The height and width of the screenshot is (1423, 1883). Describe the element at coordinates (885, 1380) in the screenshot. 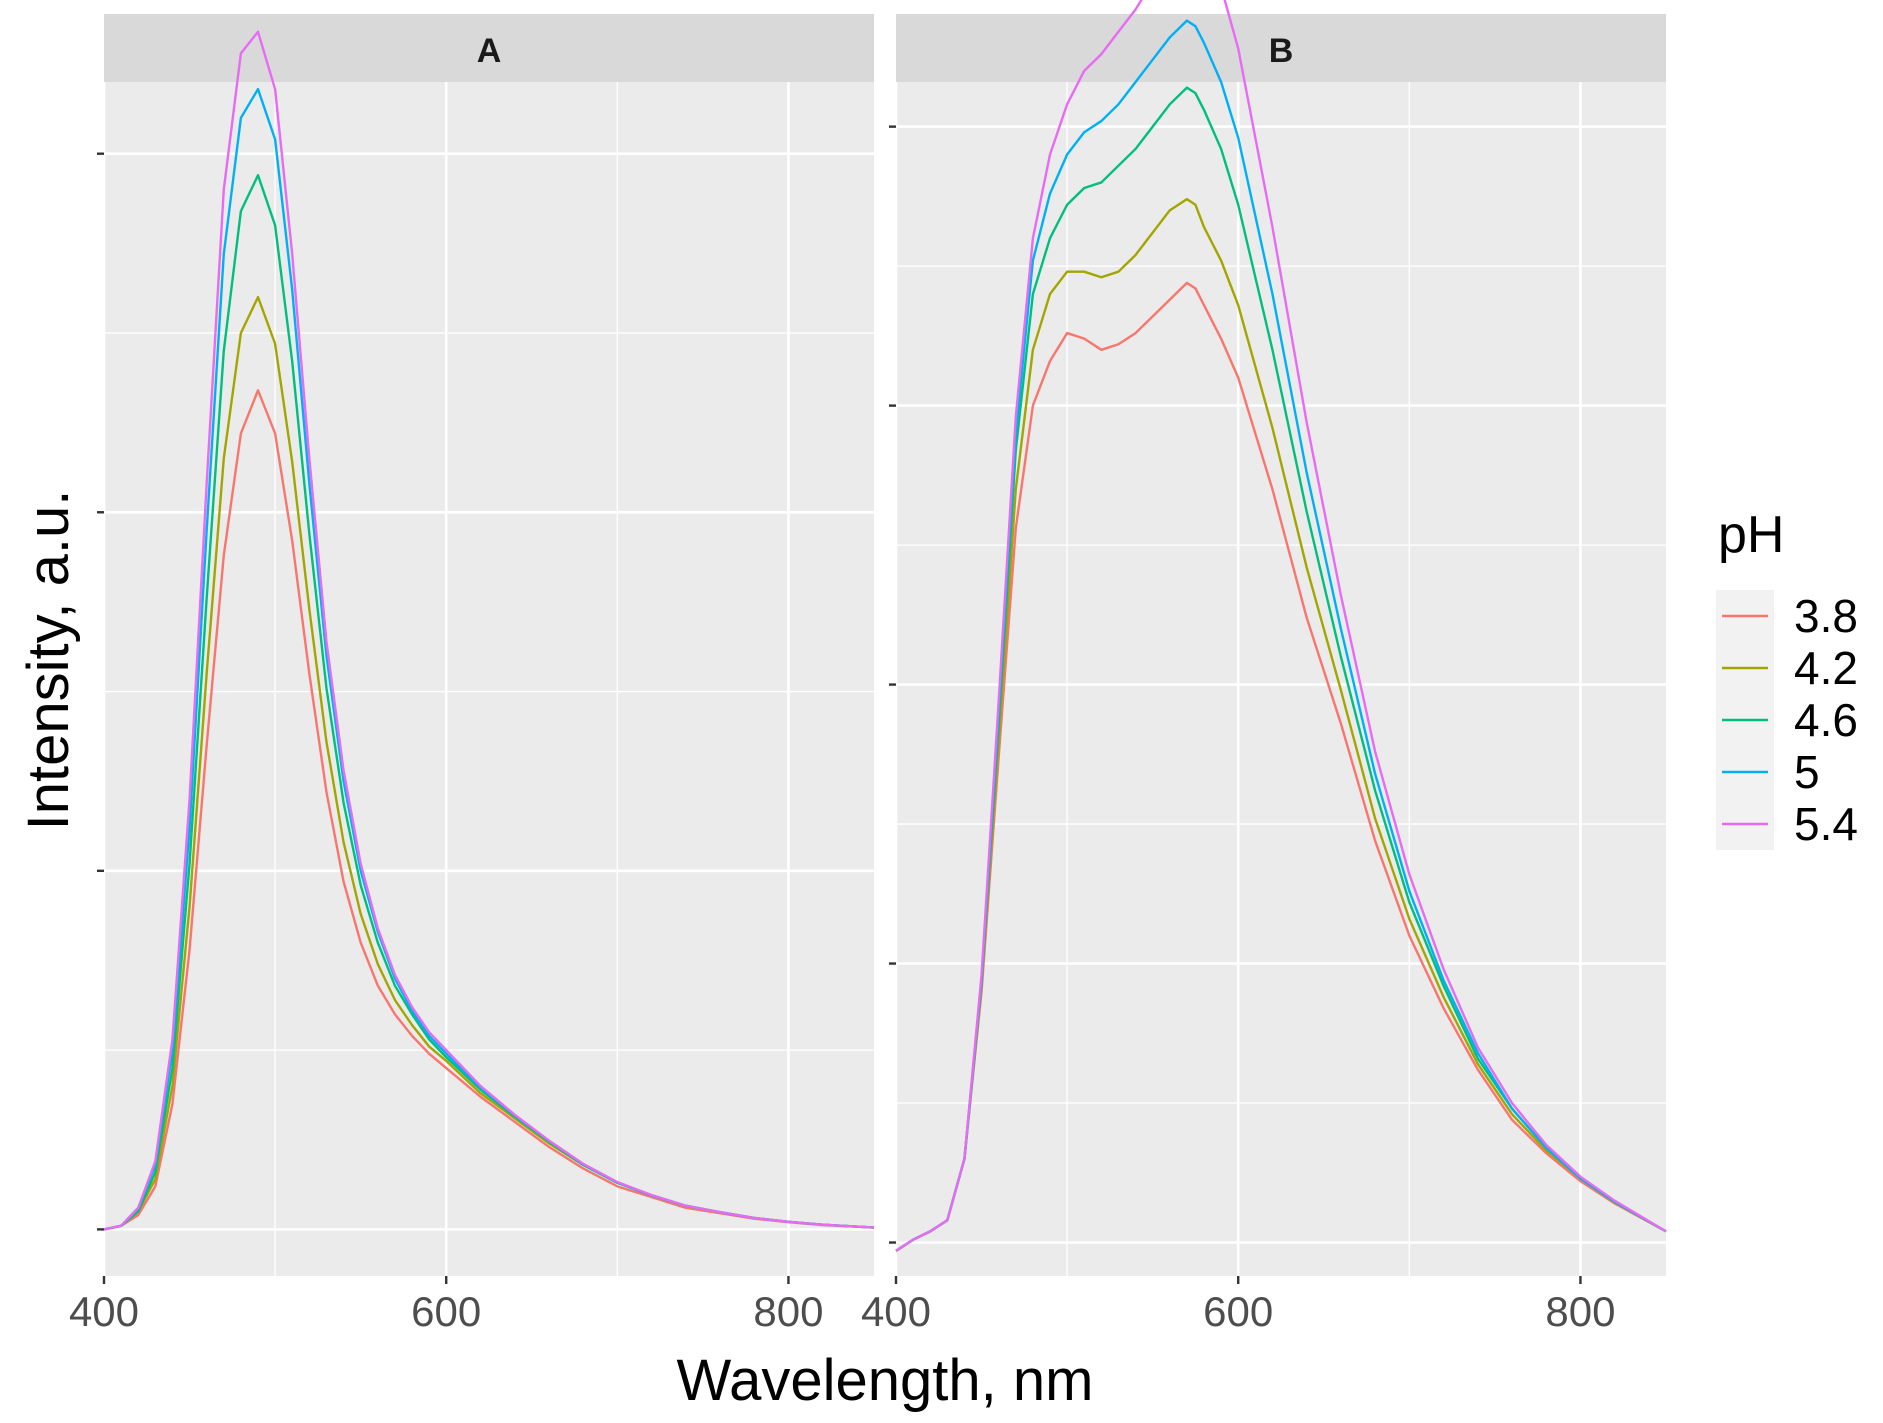

I see `x-axis-title: Wavelength, nm` at that location.